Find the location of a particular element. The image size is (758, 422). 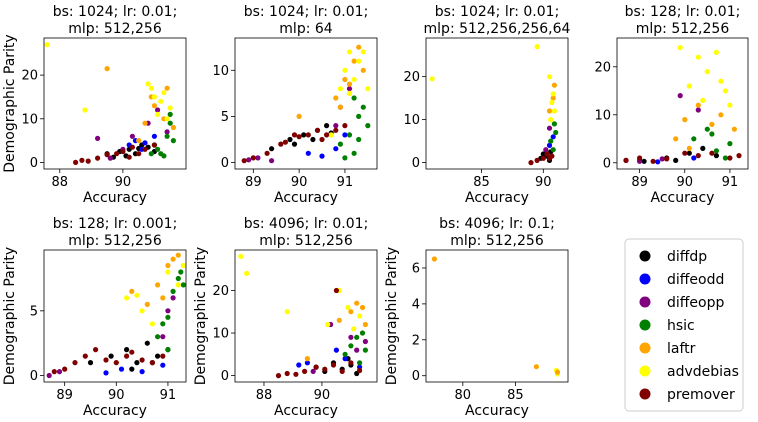

panel-title-line2: mlp: 512,256,256,64 is located at coordinates (497, 29).